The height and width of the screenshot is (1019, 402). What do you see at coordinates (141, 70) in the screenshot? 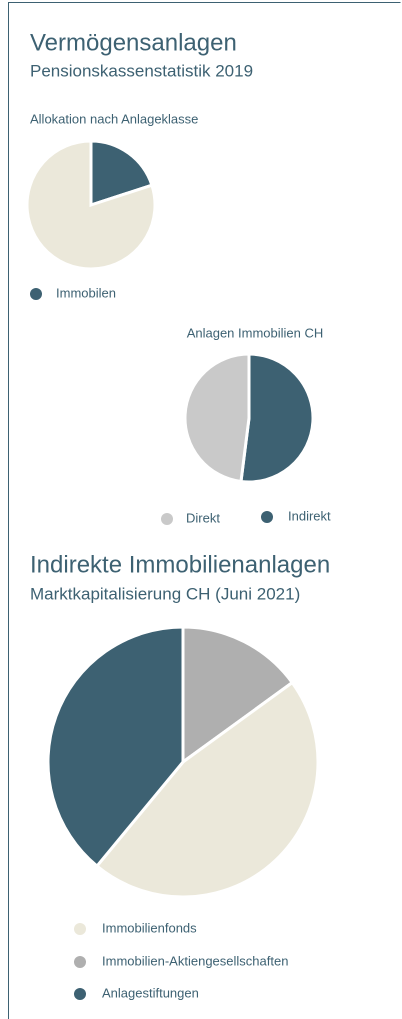
I see `subtitle: Pensionskassenstatistik 2019` at bounding box center [141, 70].